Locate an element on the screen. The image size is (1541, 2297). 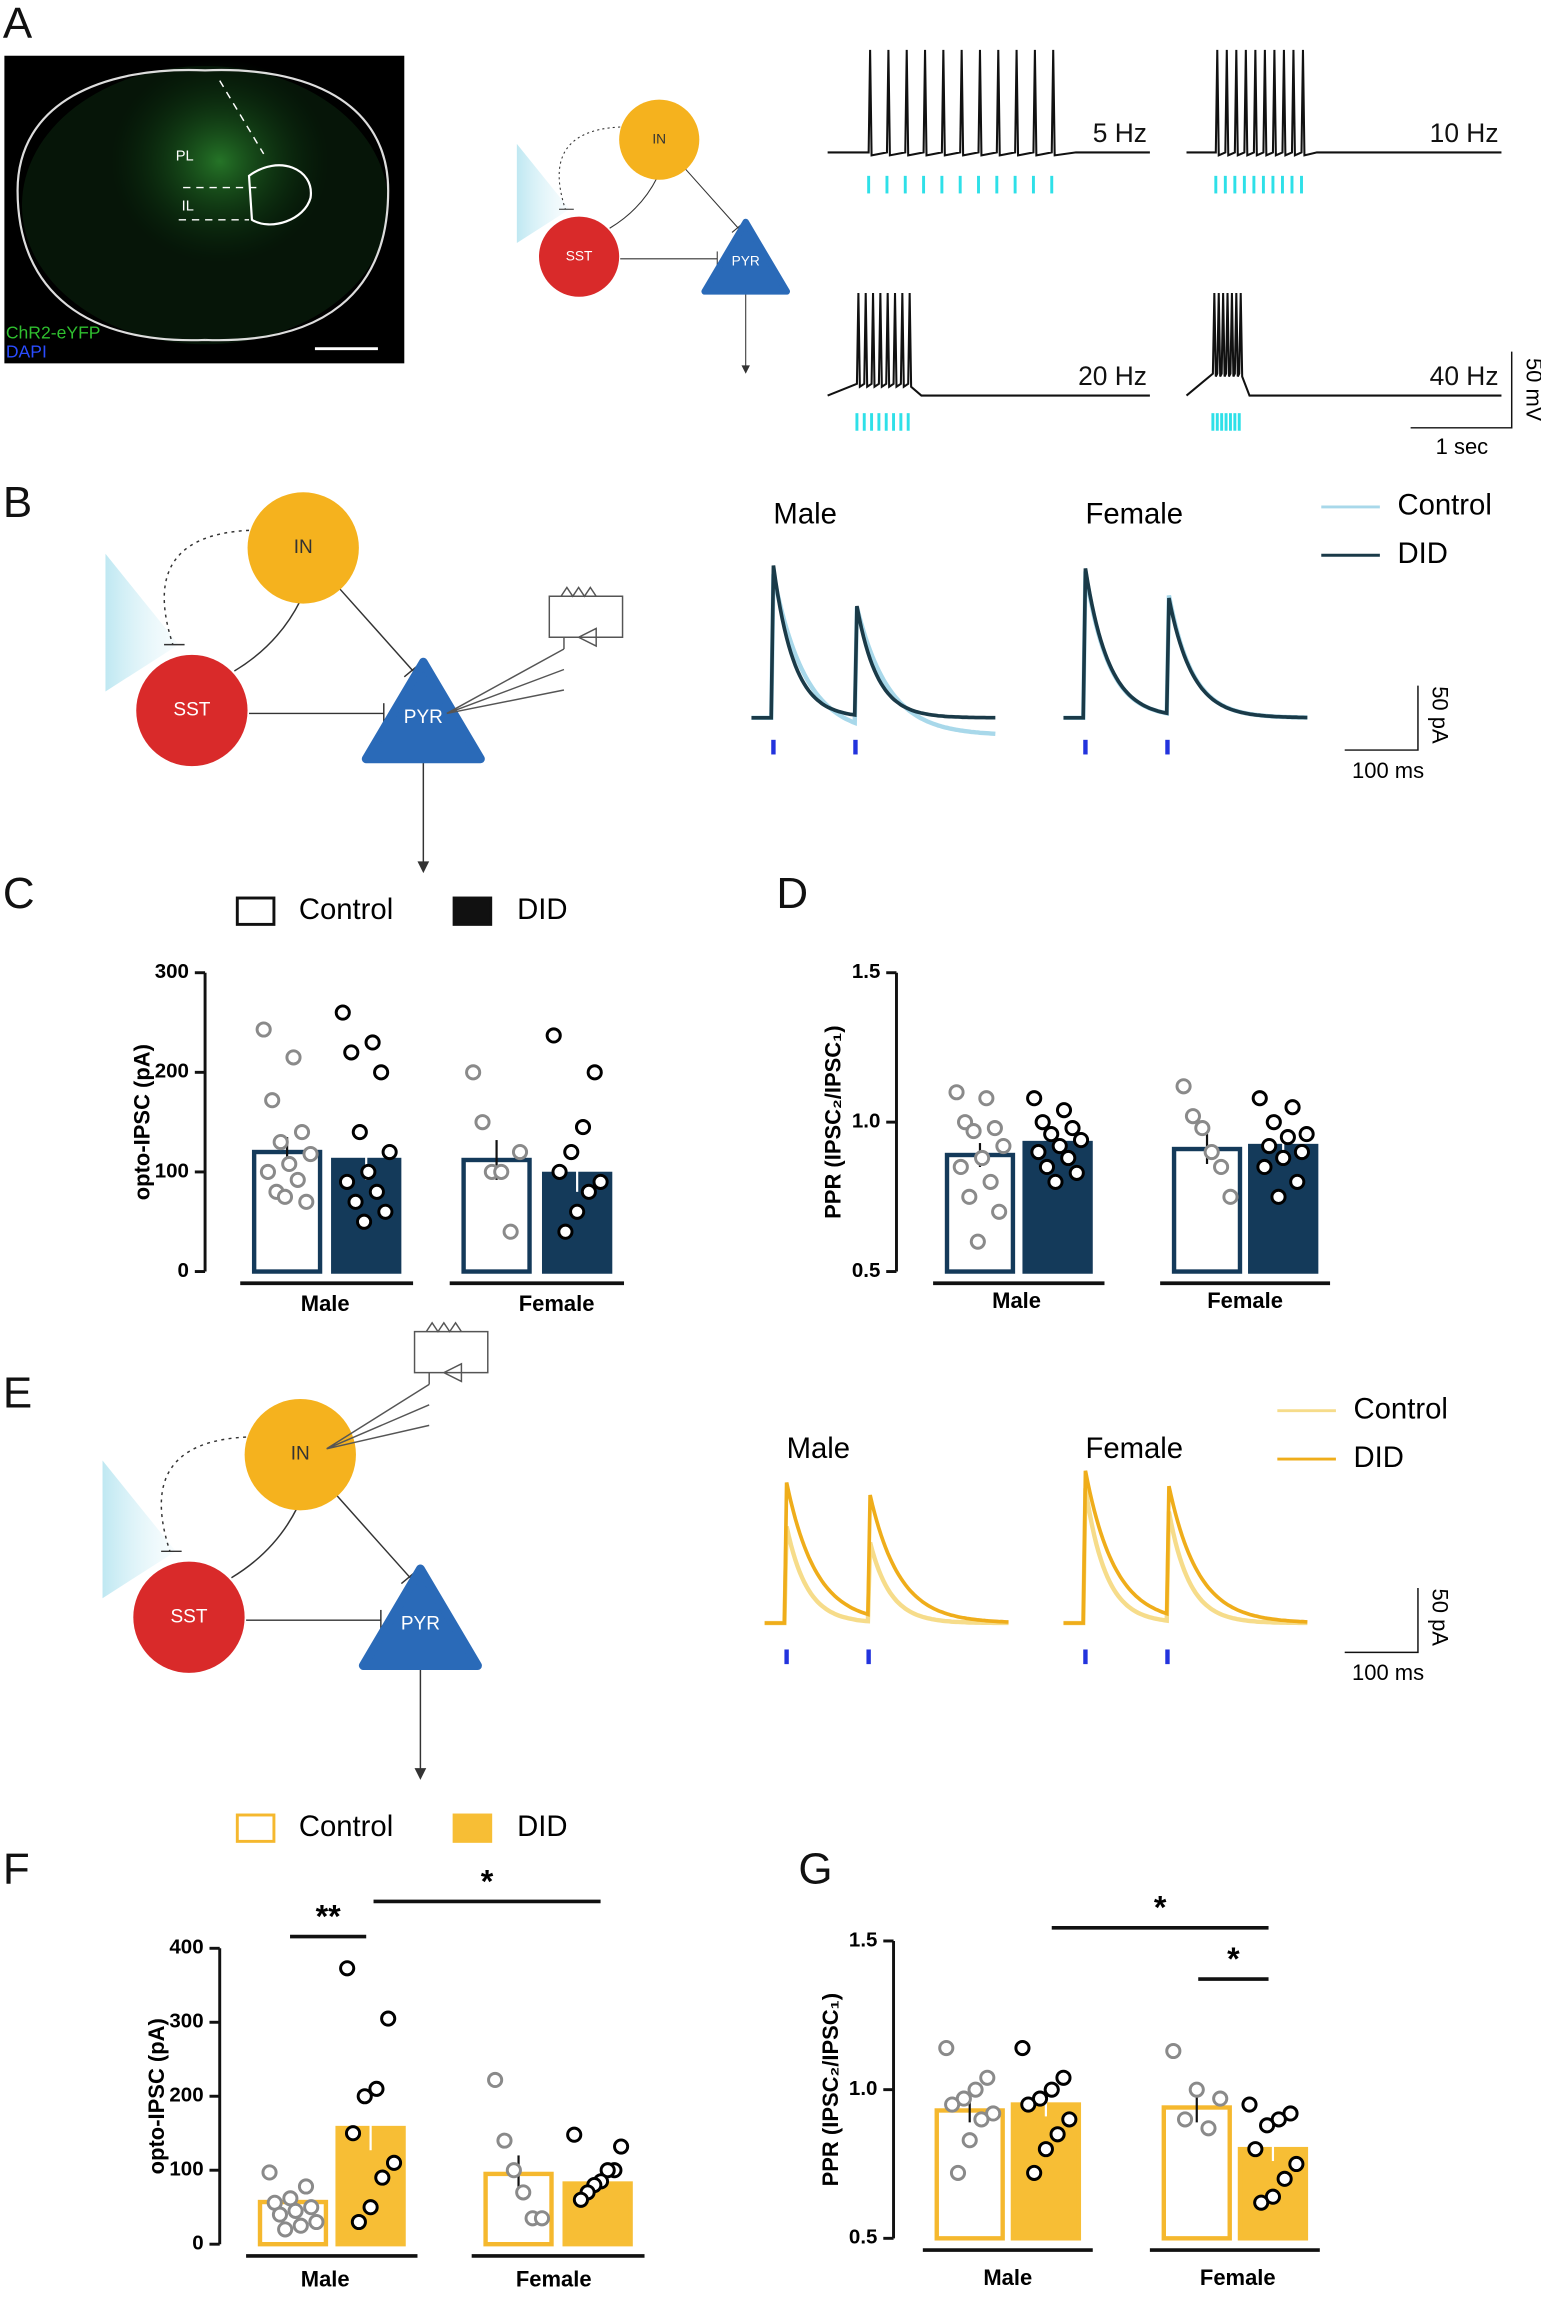
sst-cell is located at coordinates (579, 256).